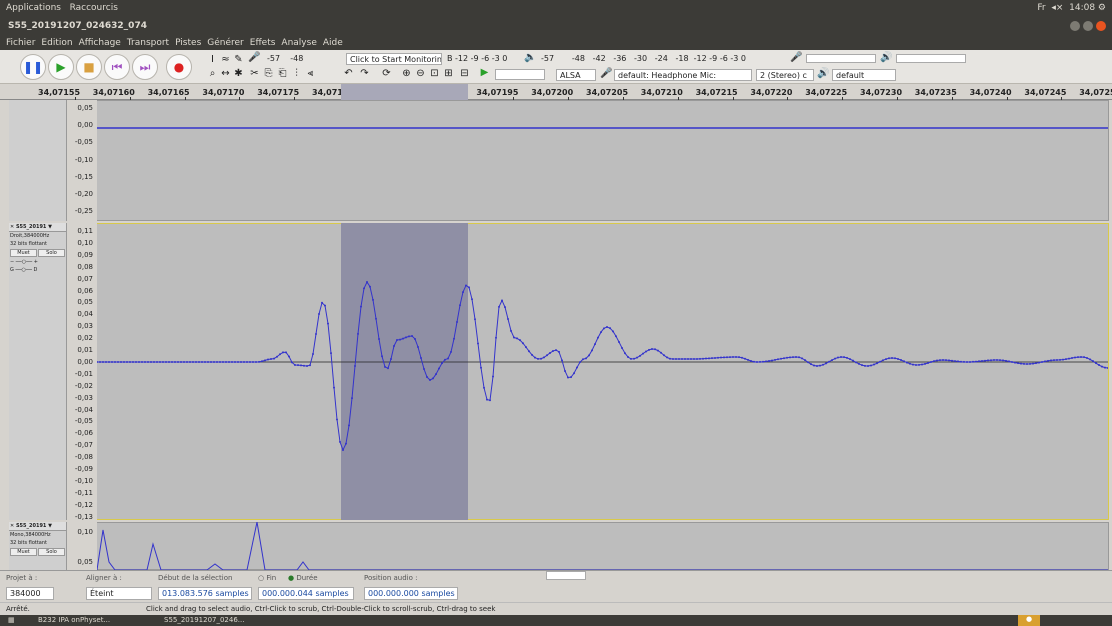 This screenshot has width=1112, height=626. Describe the element at coordinates (31, 526) in the screenshot. I see `track-3-name: S55_20191` at that location.